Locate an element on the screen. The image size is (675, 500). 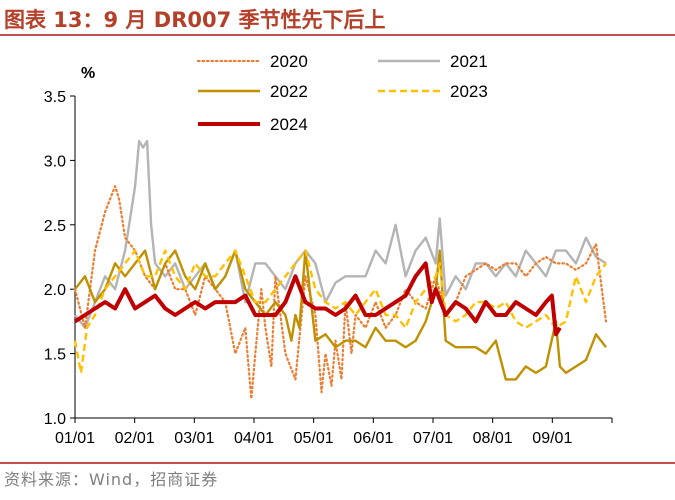
y-tick-label: 3.0 is located at coordinates (55, 161).